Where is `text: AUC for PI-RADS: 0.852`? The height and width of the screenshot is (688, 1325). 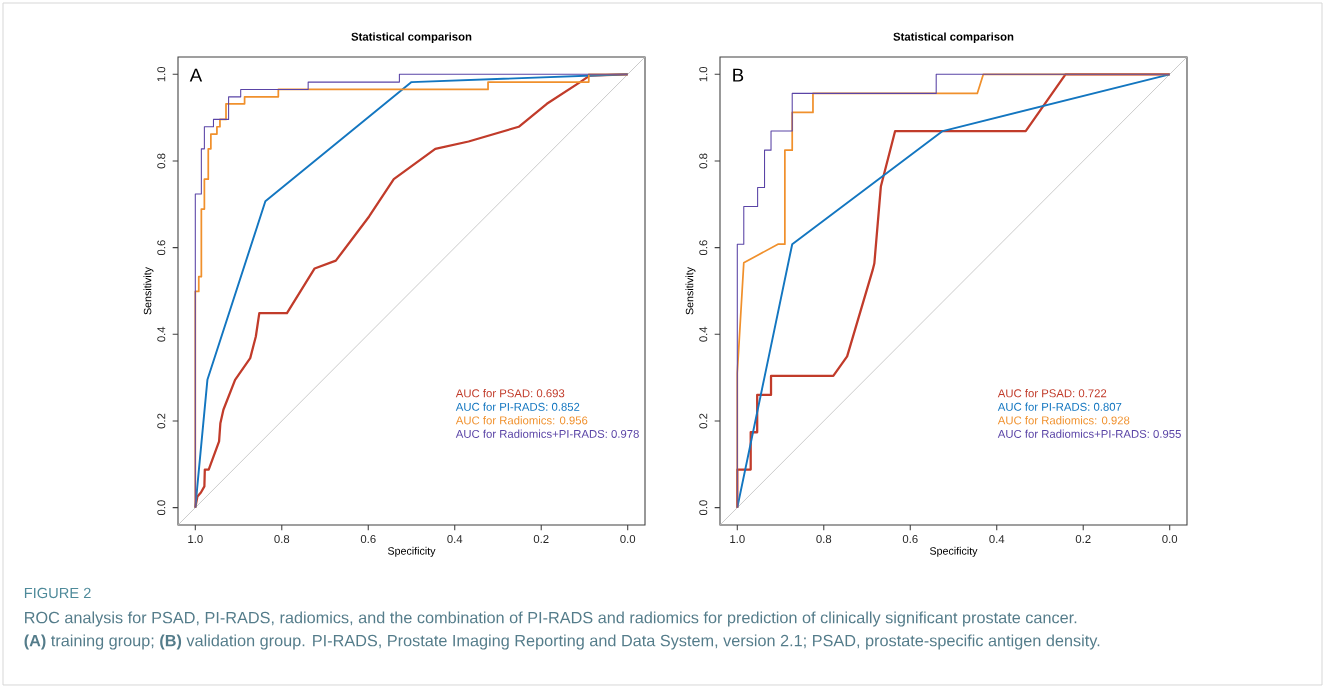 text: AUC for PI-RADS: 0.852 is located at coordinates (517, 406).